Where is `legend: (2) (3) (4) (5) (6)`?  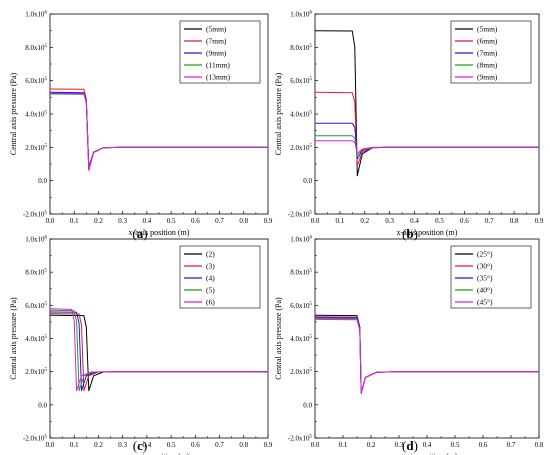 legend: (2) (3) (4) (5) (6) is located at coordinates (220, 277).